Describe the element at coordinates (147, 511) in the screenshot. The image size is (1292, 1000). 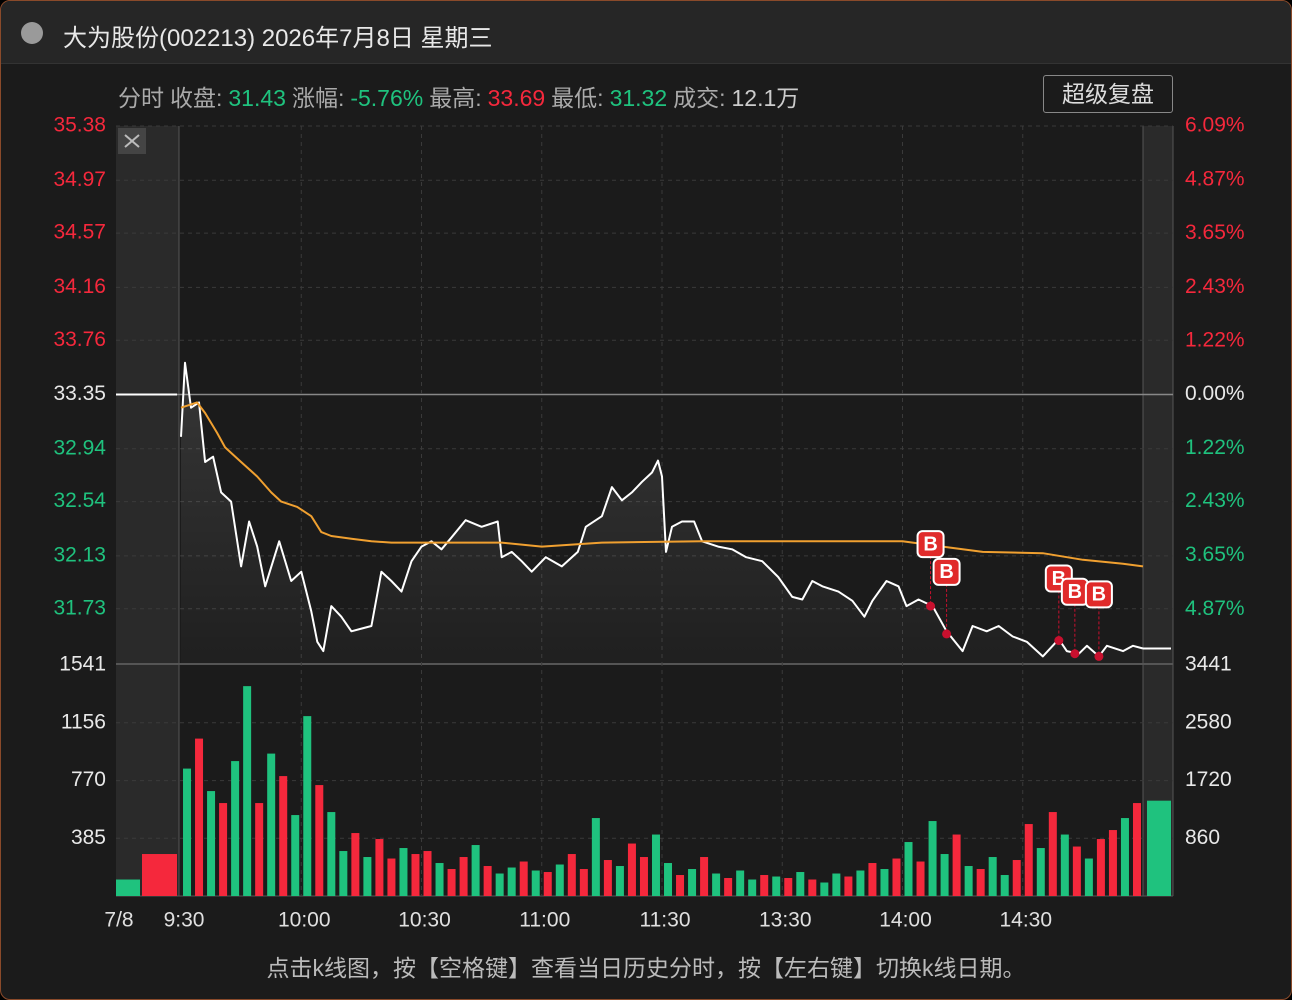
I see `pre-auction-area` at that location.